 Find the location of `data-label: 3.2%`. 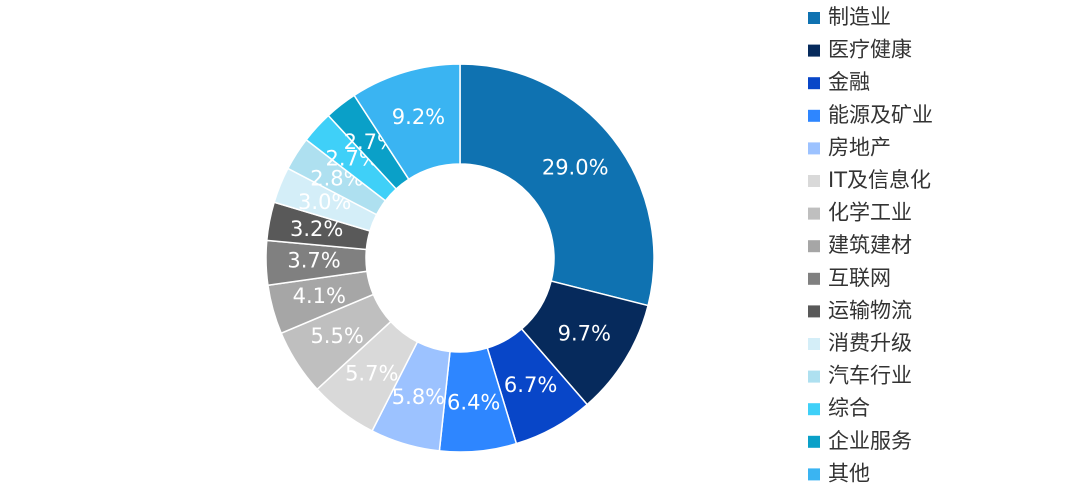

data-label: 3.2% is located at coordinates (316, 229).